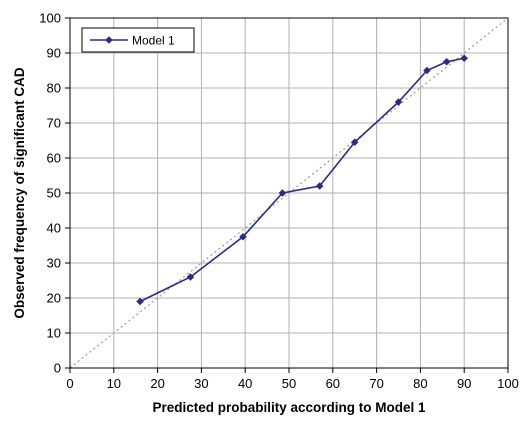 This screenshot has height=425, width=520. What do you see at coordinates (464, 383) in the screenshot?
I see `x-tick-label: 90` at bounding box center [464, 383].